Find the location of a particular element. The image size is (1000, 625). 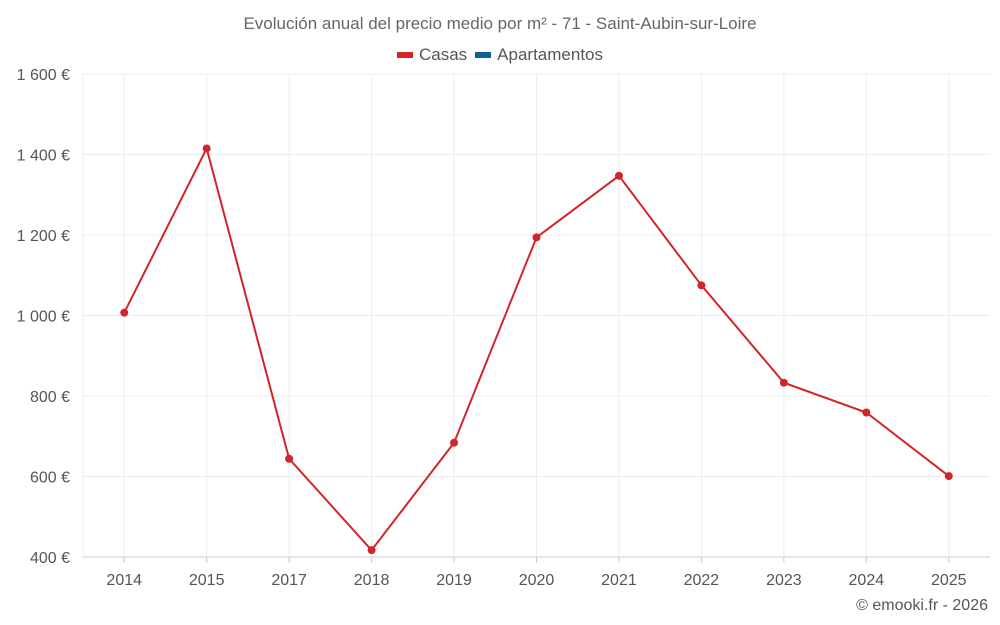

x-tick-label: 2015 is located at coordinates (207, 580).